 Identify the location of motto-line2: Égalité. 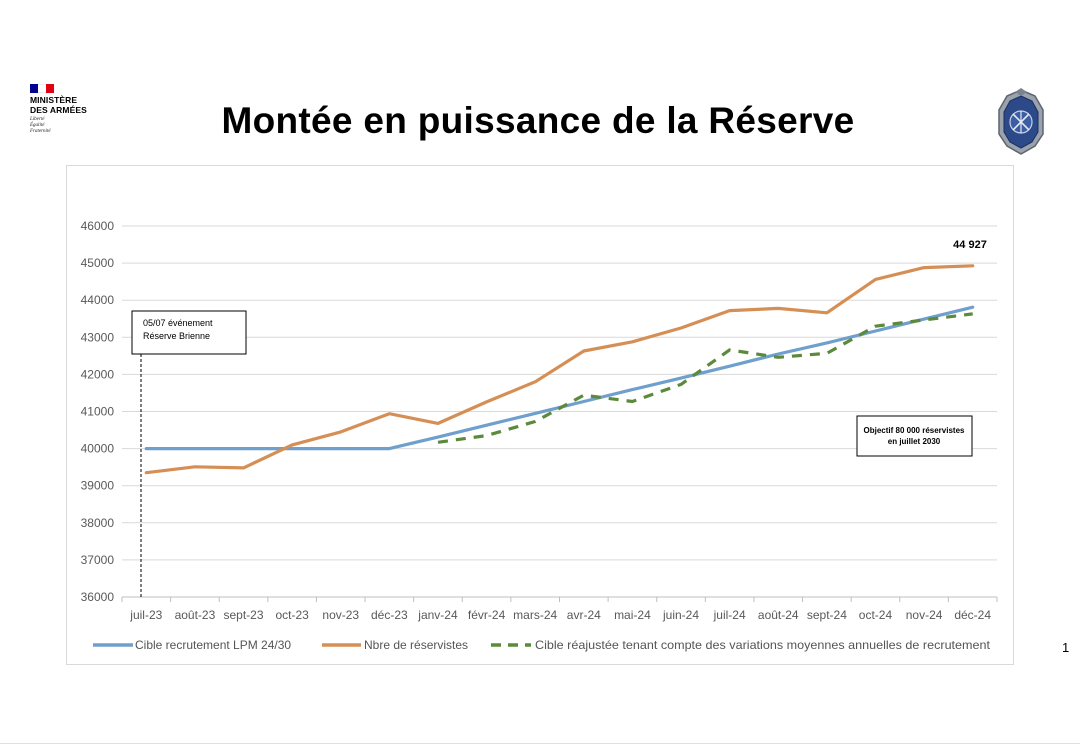
(37, 125).